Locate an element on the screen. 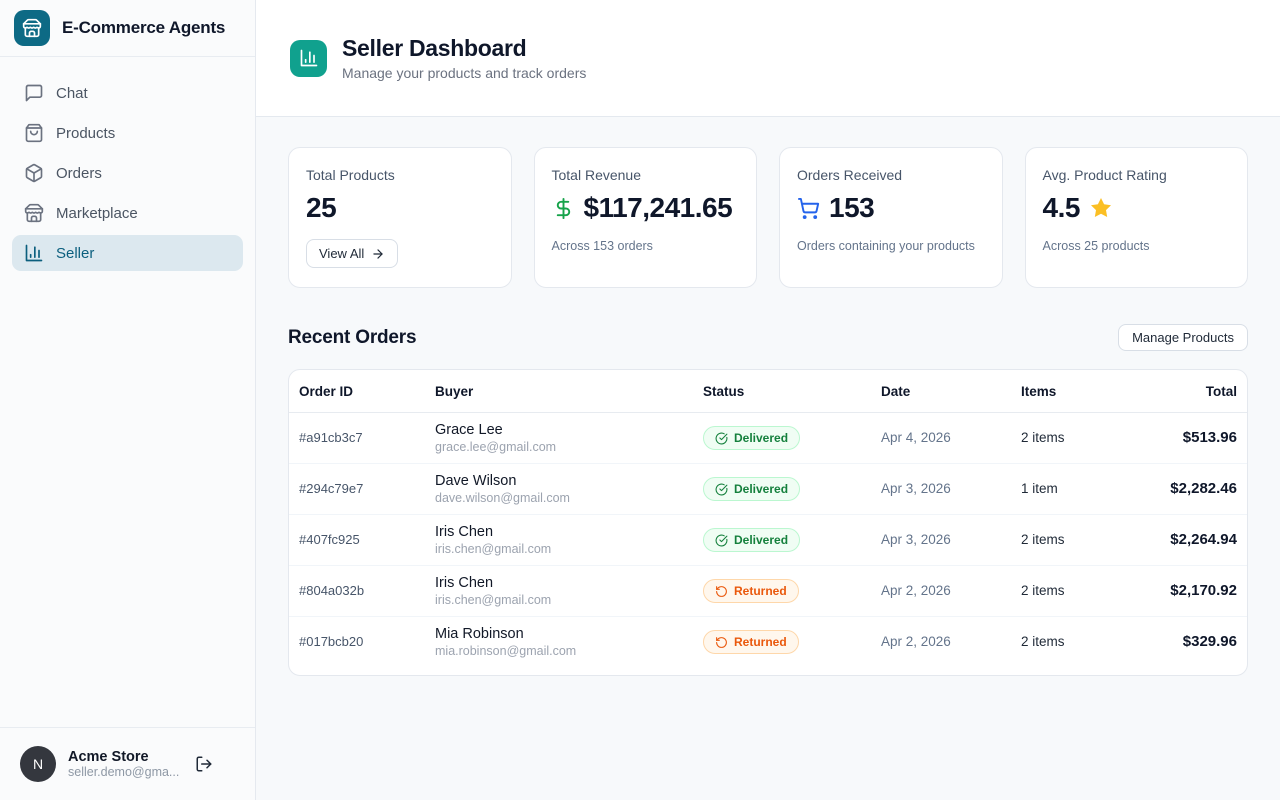 This screenshot has height=800, width=1280. buyer-email: grace.lee@gmail.com is located at coordinates (496, 447).